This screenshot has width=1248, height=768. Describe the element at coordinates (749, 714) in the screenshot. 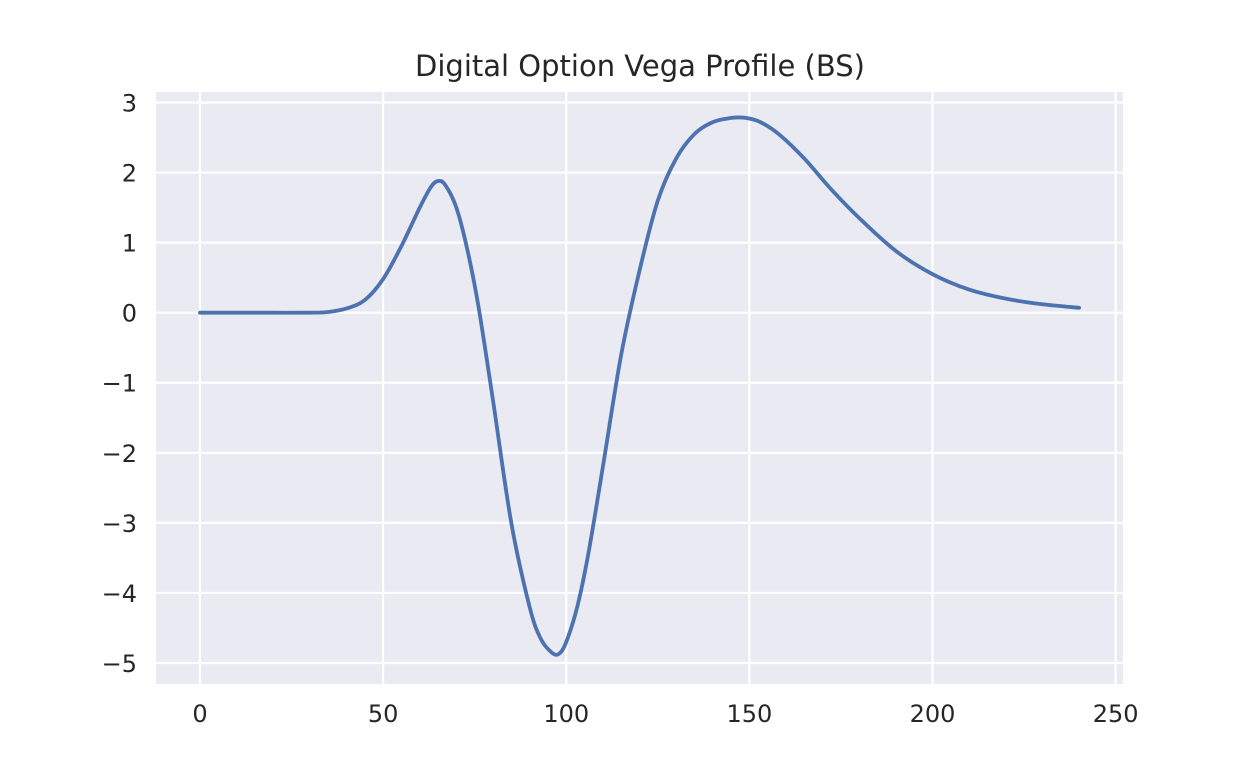

I see `x-tick-label: 150` at that location.